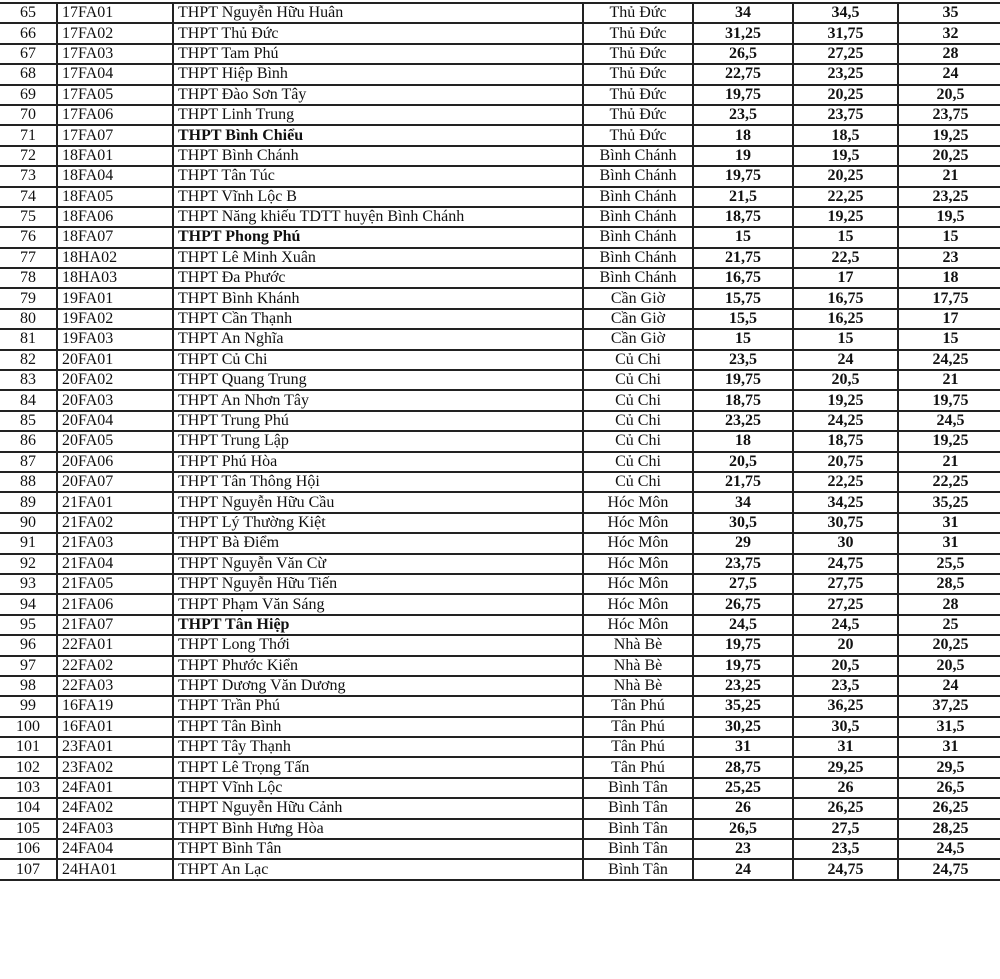 This screenshot has height=979, width=1000. I want to click on score-1: 23,5, so click(743, 360).